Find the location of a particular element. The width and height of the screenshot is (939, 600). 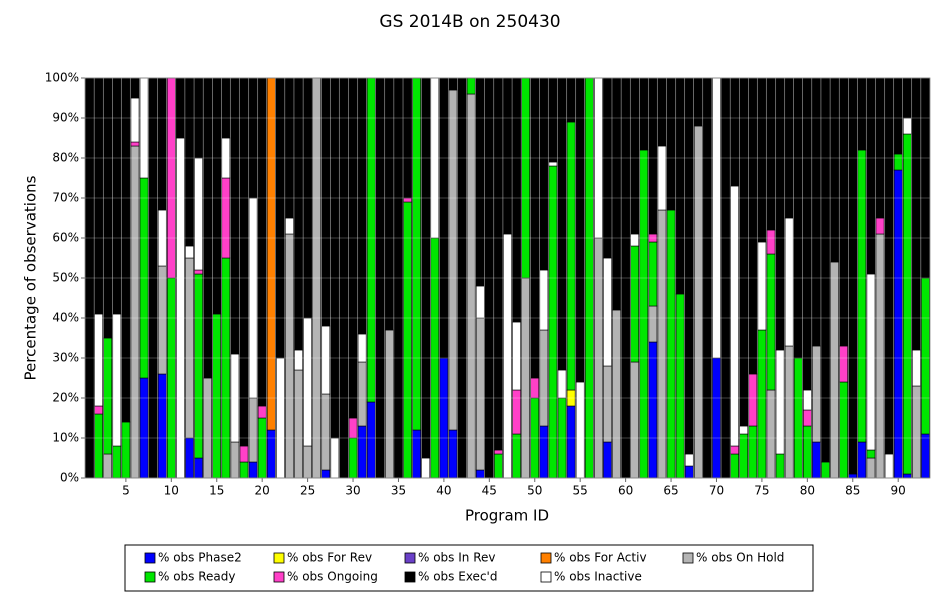

x-tick-label: 55 is located at coordinates (580, 491).